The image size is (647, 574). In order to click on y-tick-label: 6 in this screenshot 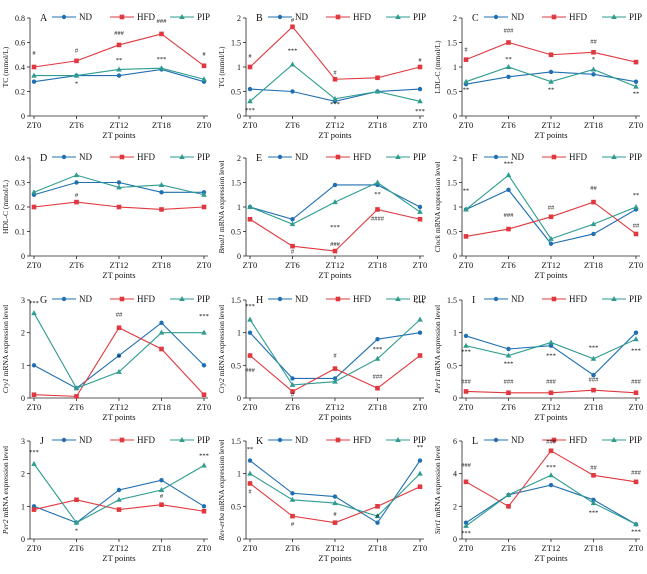, I will do `click(455, 441)`.